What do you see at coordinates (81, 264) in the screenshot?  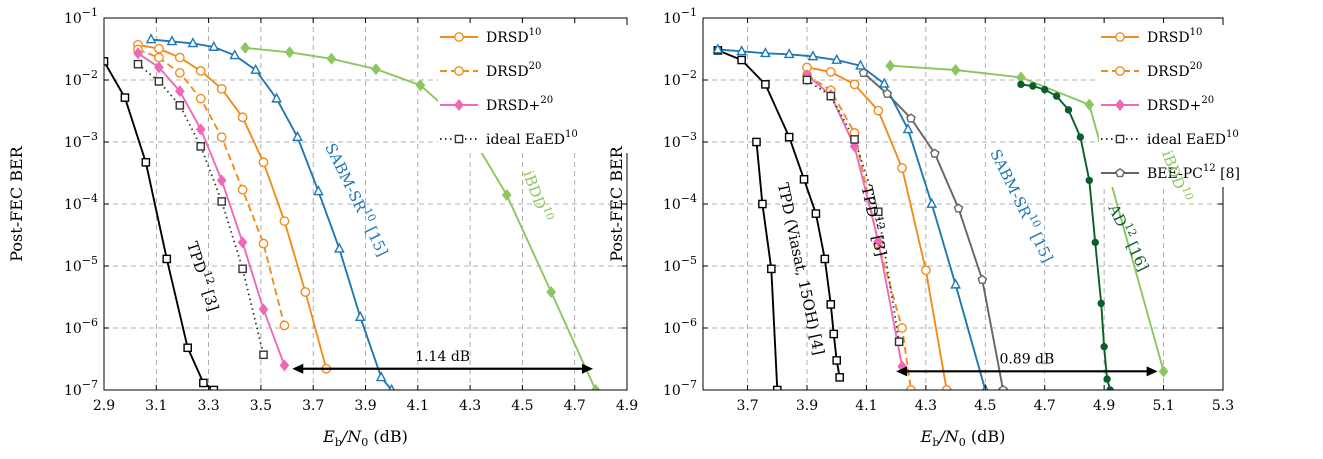 I see `y-tick-label: 10⁻⁵` at bounding box center [81, 264].